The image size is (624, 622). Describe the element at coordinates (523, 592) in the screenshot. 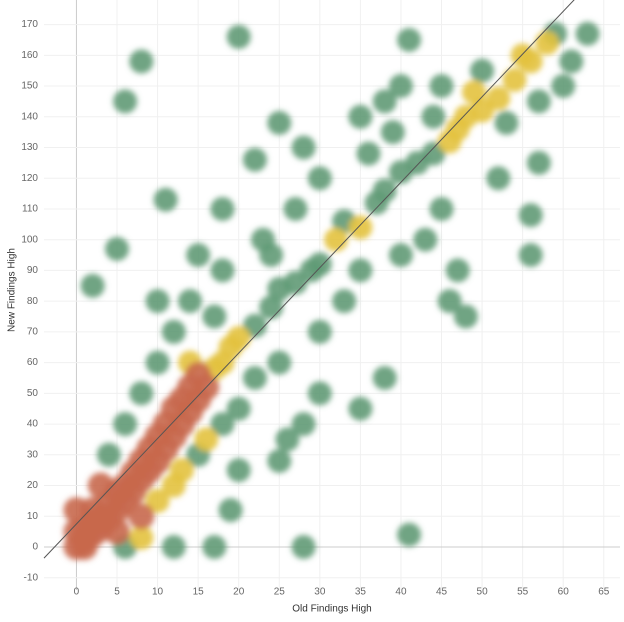

I see `x-tick-label: 55` at that location.